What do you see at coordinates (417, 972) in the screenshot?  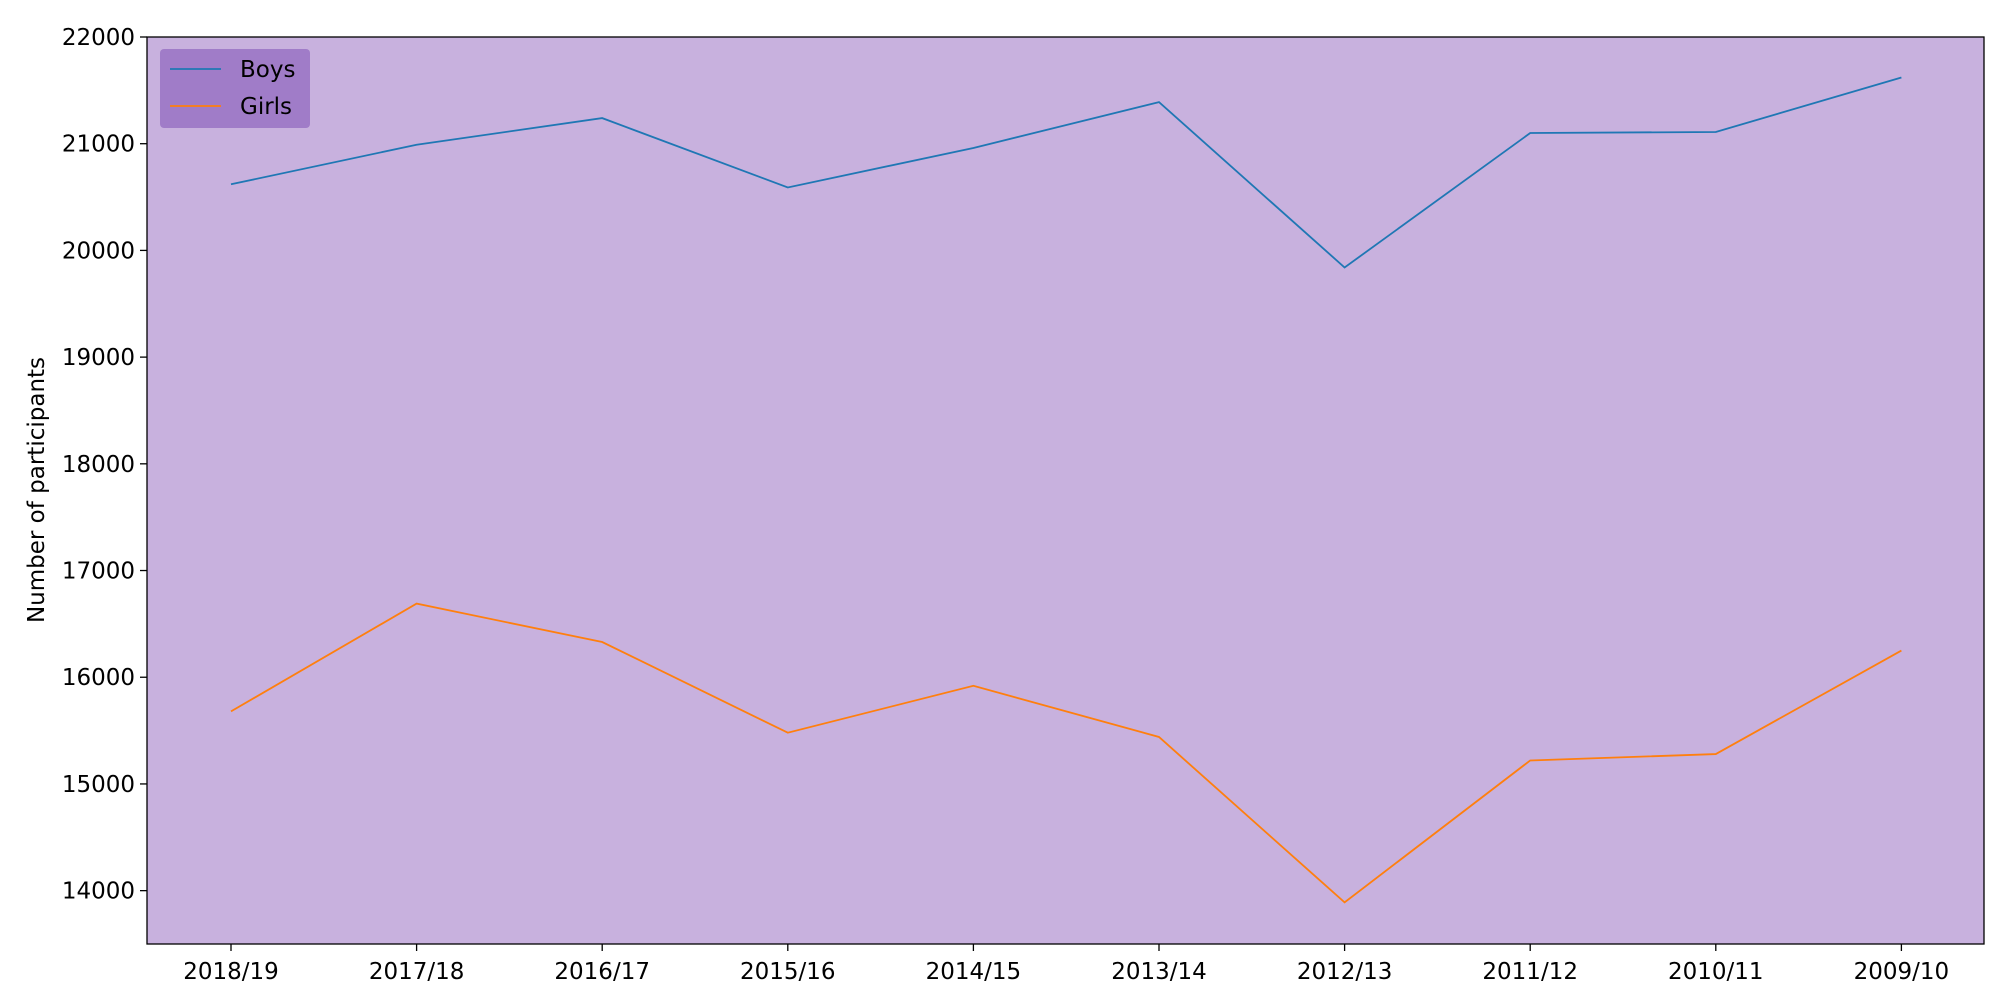 I see `x-tick-label: 2017/18` at bounding box center [417, 972].